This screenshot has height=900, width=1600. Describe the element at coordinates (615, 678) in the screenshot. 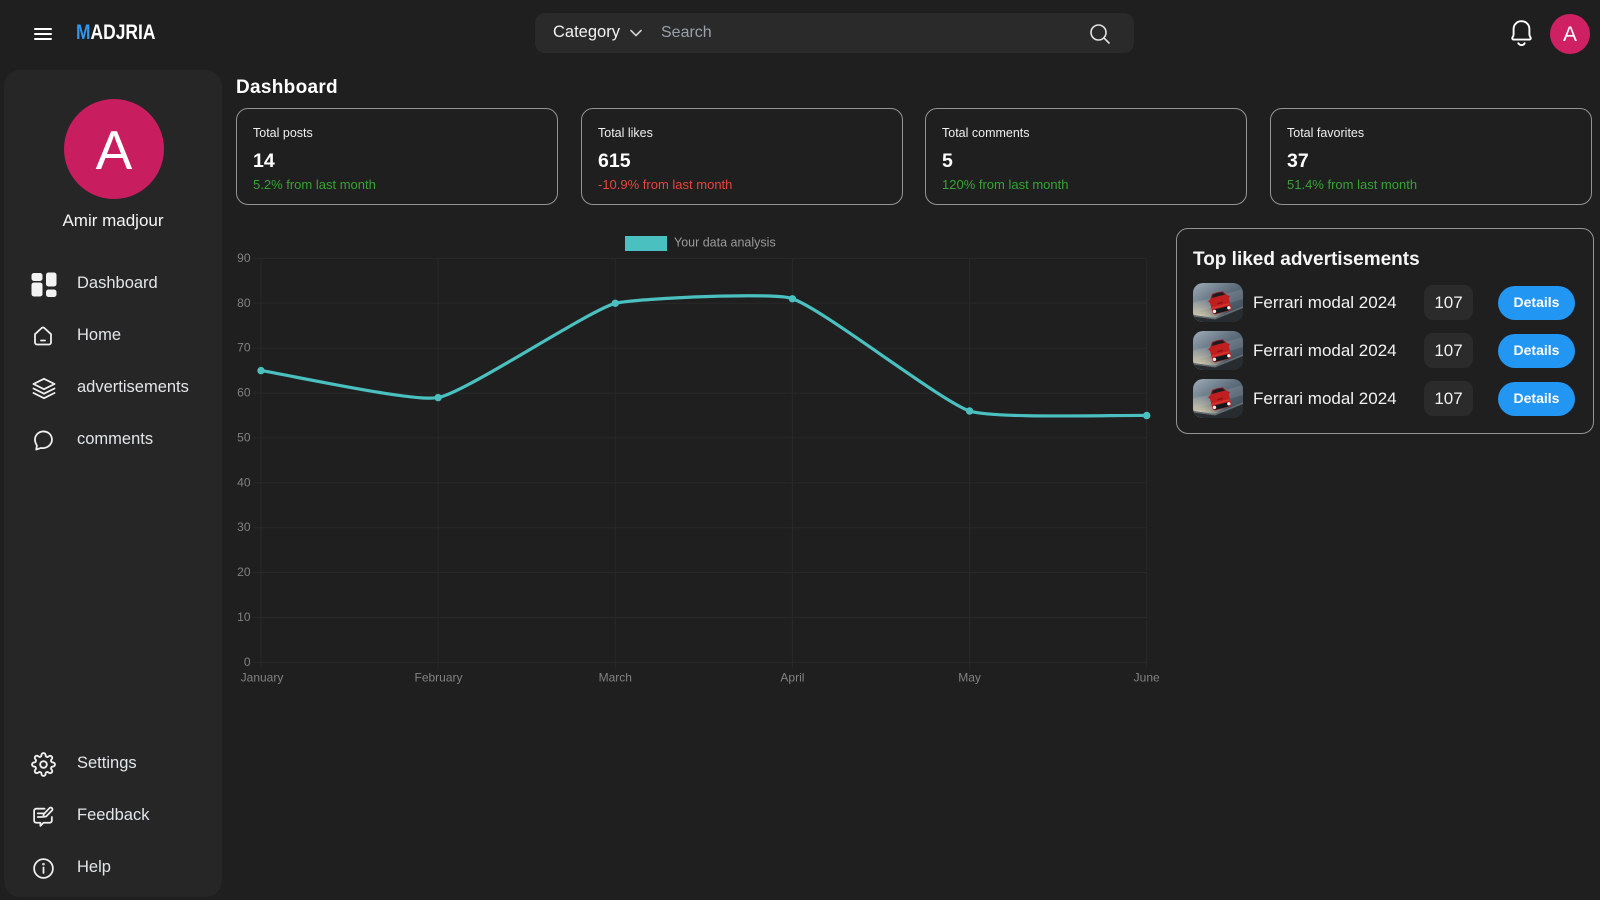

I see `svg-text: March` at that location.